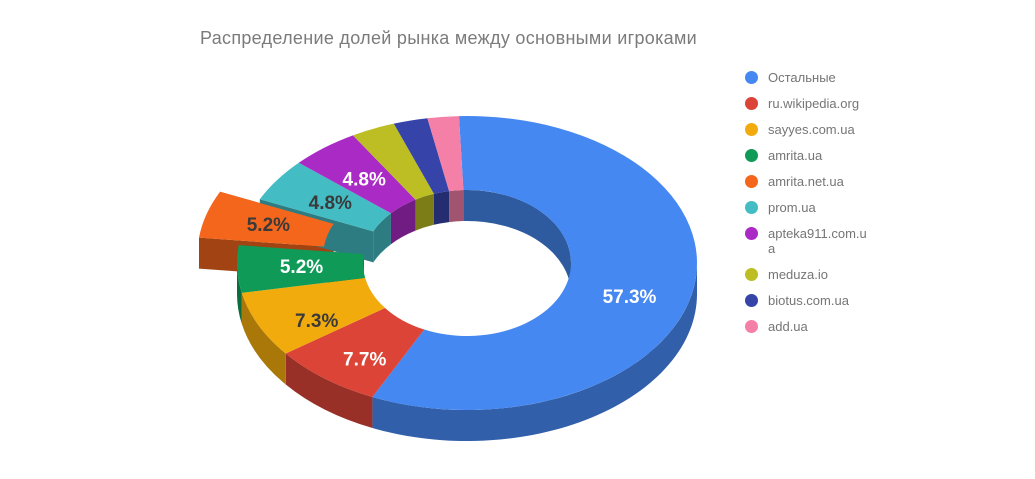  I want to click on pie-slice-amrita.ua, so click(301, 269).